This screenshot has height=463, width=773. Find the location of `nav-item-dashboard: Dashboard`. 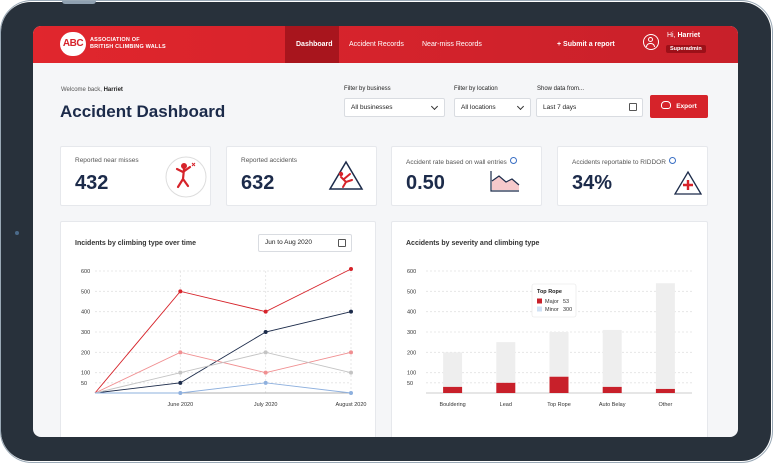

nav-item-dashboard: Dashboard is located at coordinates (314, 44).